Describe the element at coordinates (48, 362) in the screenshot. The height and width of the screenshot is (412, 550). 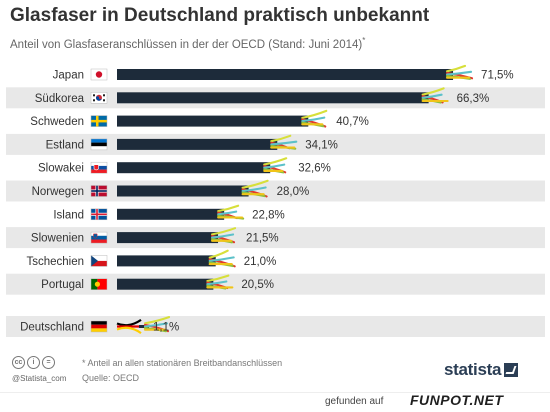
I see `nd-icon: =` at that location.